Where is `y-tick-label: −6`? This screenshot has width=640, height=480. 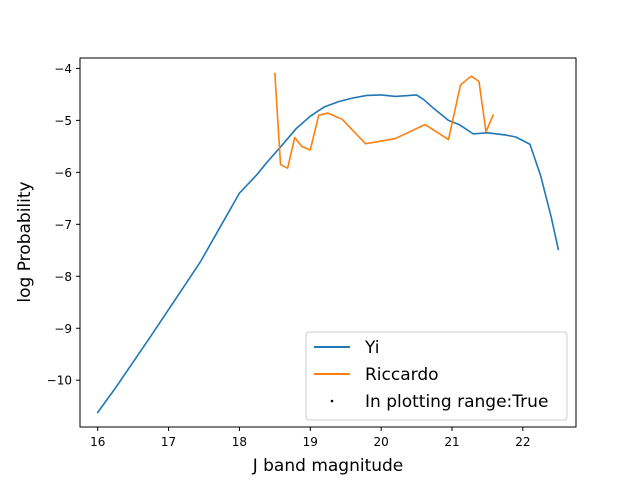 y-tick-label: −6 is located at coordinates (63, 173).